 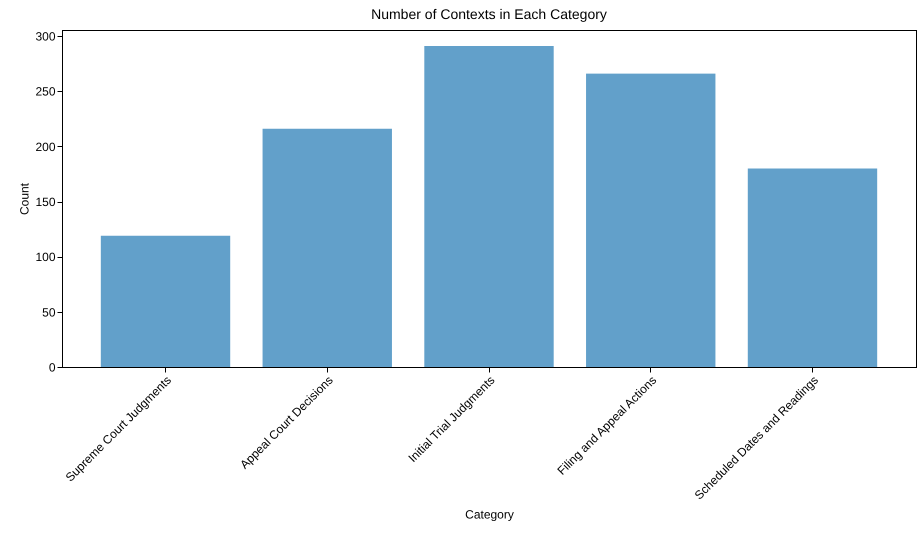 What do you see at coordinates (52, 367) in the screenshot?
I see `y-tick-label: 0` at bounding box center [52, 367].